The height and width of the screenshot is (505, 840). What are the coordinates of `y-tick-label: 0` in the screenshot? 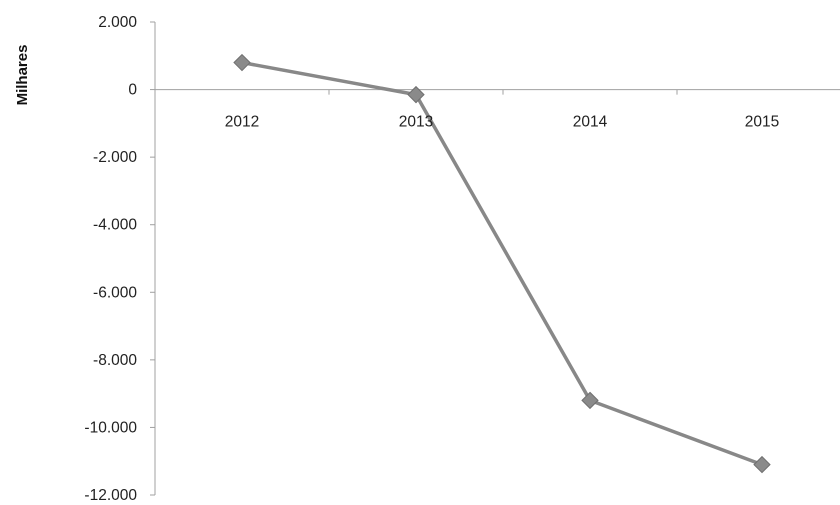 It's located at (132, 90).